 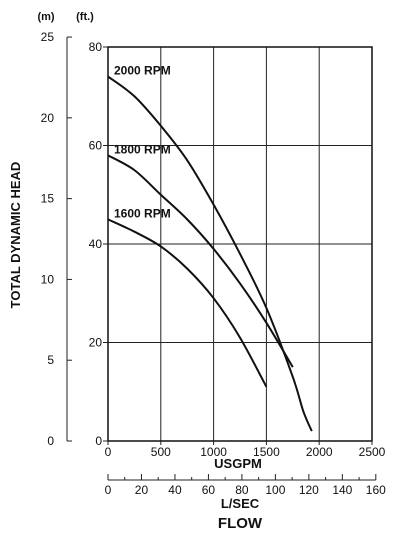 I want to click on ft-tick-label: 40, so click(x=96, y=244).